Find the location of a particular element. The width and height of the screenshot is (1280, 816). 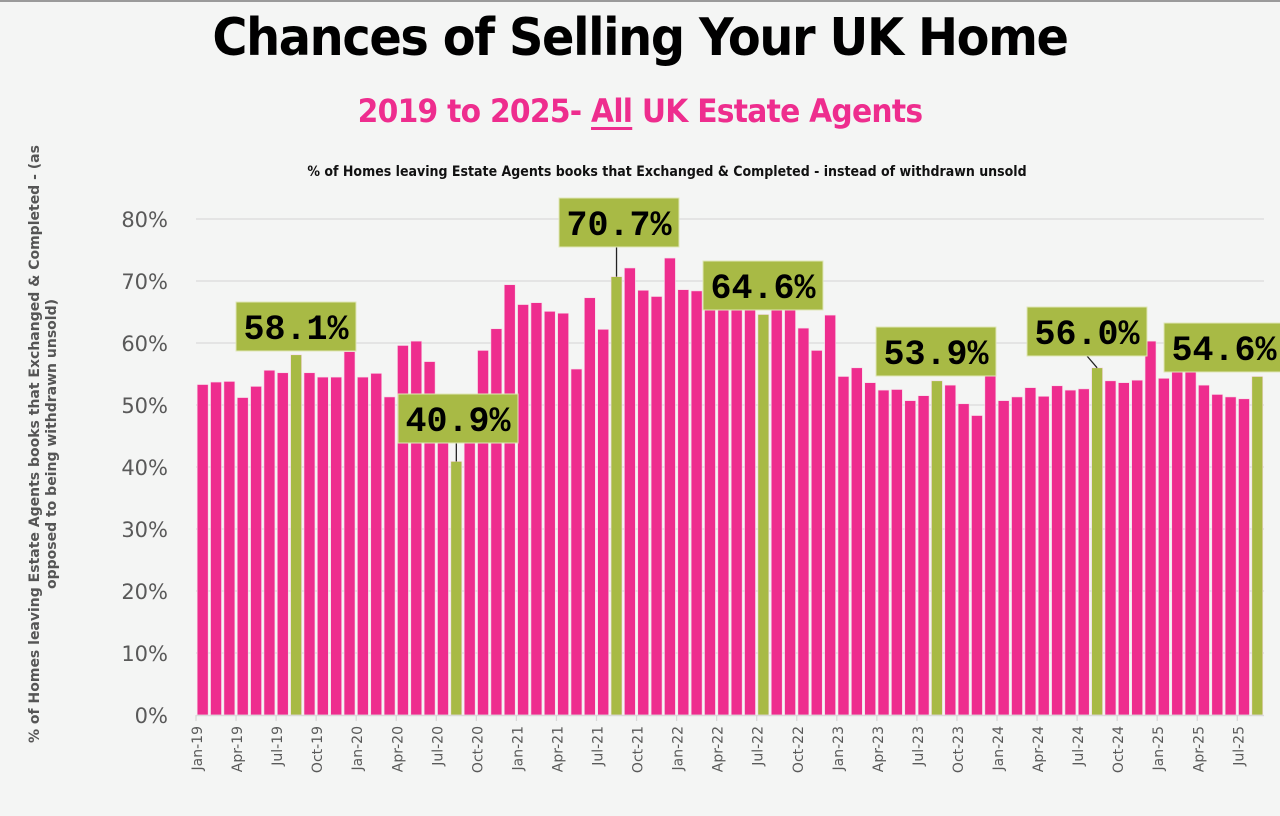

x-tick-label: Oct-19 is located at coordinates (318, 749).